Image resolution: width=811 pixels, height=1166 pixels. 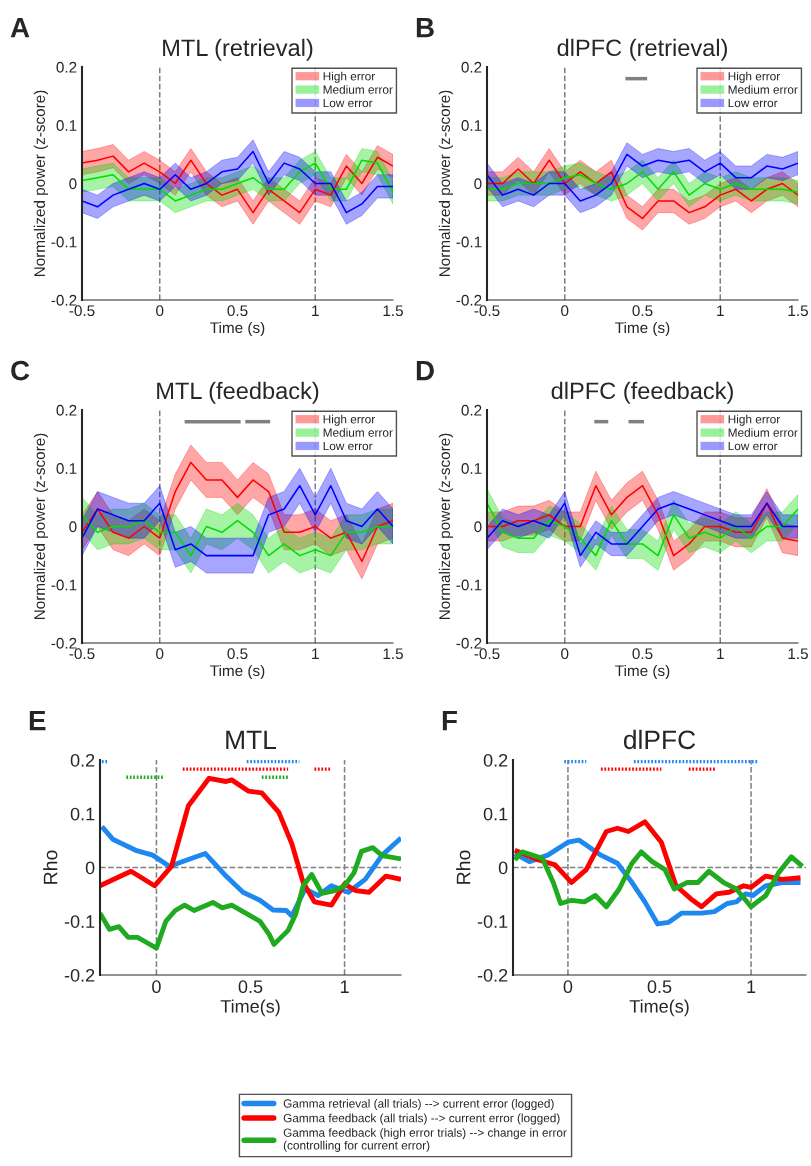 What do you see at coordinates (20, 28) in the screenshot?
I see `text: A` at bounding box center [20, 28].